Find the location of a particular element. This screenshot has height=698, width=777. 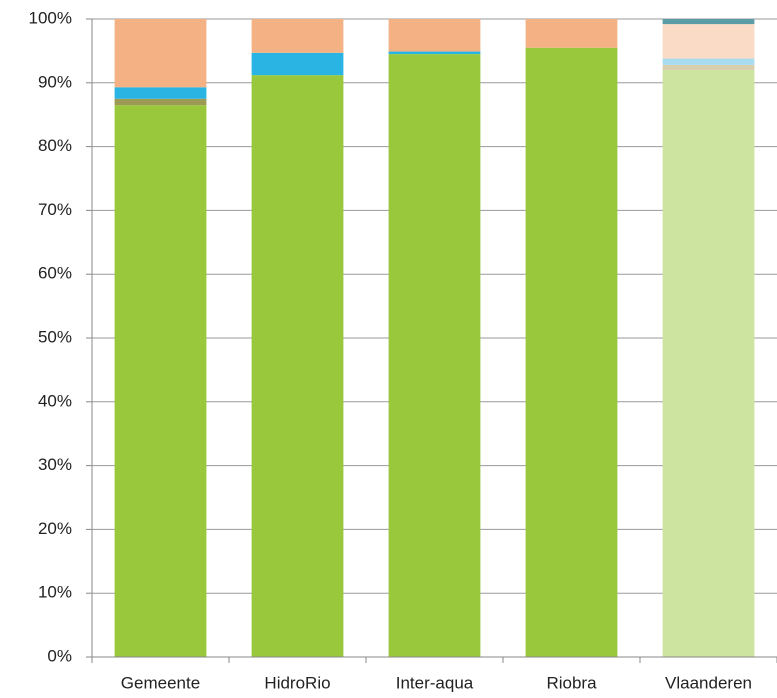

y-tick-label: 30% is located at coordinates (55, 464).